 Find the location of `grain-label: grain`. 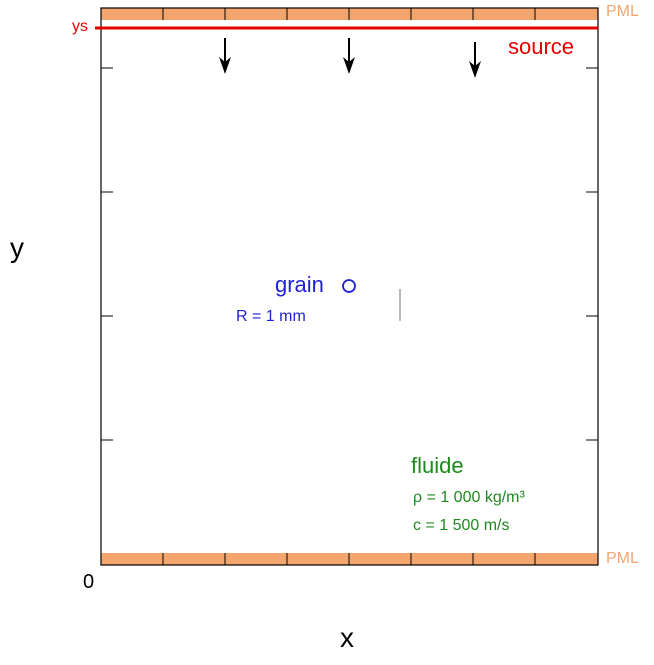

grain-label: grain is located at coordinates (299, 284).